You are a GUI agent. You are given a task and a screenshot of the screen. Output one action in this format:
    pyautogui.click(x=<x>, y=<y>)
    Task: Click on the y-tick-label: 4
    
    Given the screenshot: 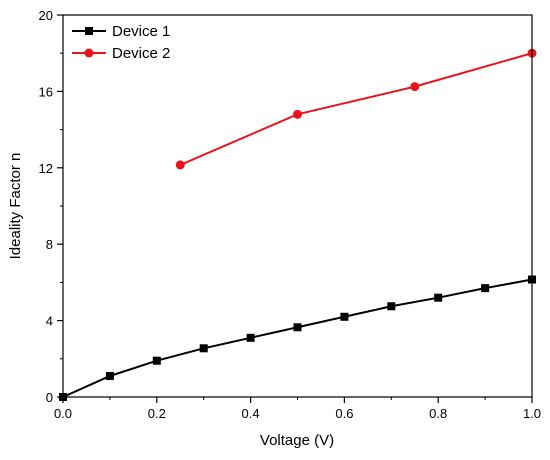 What is the action you would take?
    pyautogui.click(x=49, y=321)
    